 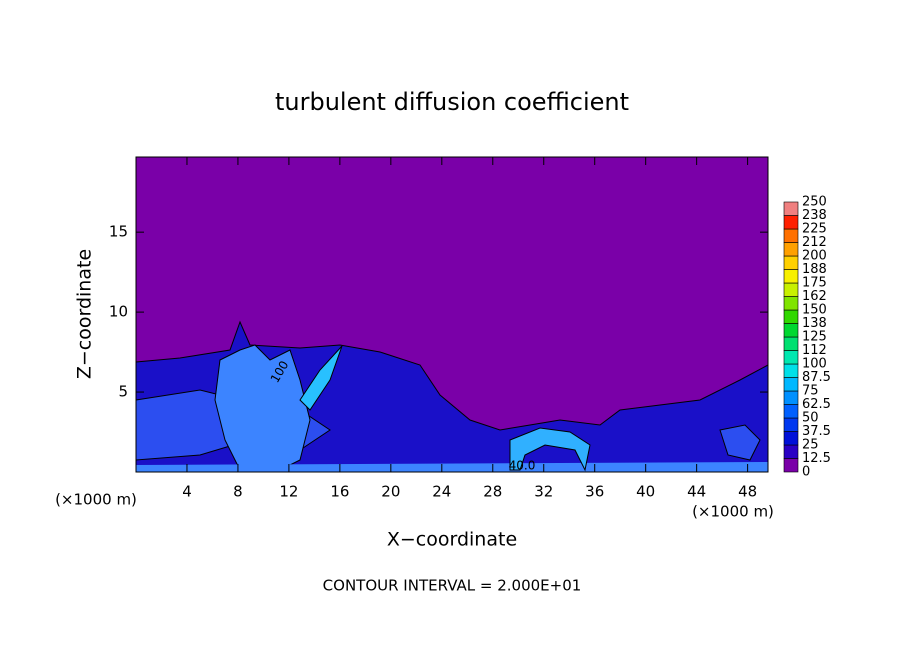 What do you see at coordinates (814, 323) in the screenshot?
I see `colorbar-label: 138` at bounding box center [814, 323].